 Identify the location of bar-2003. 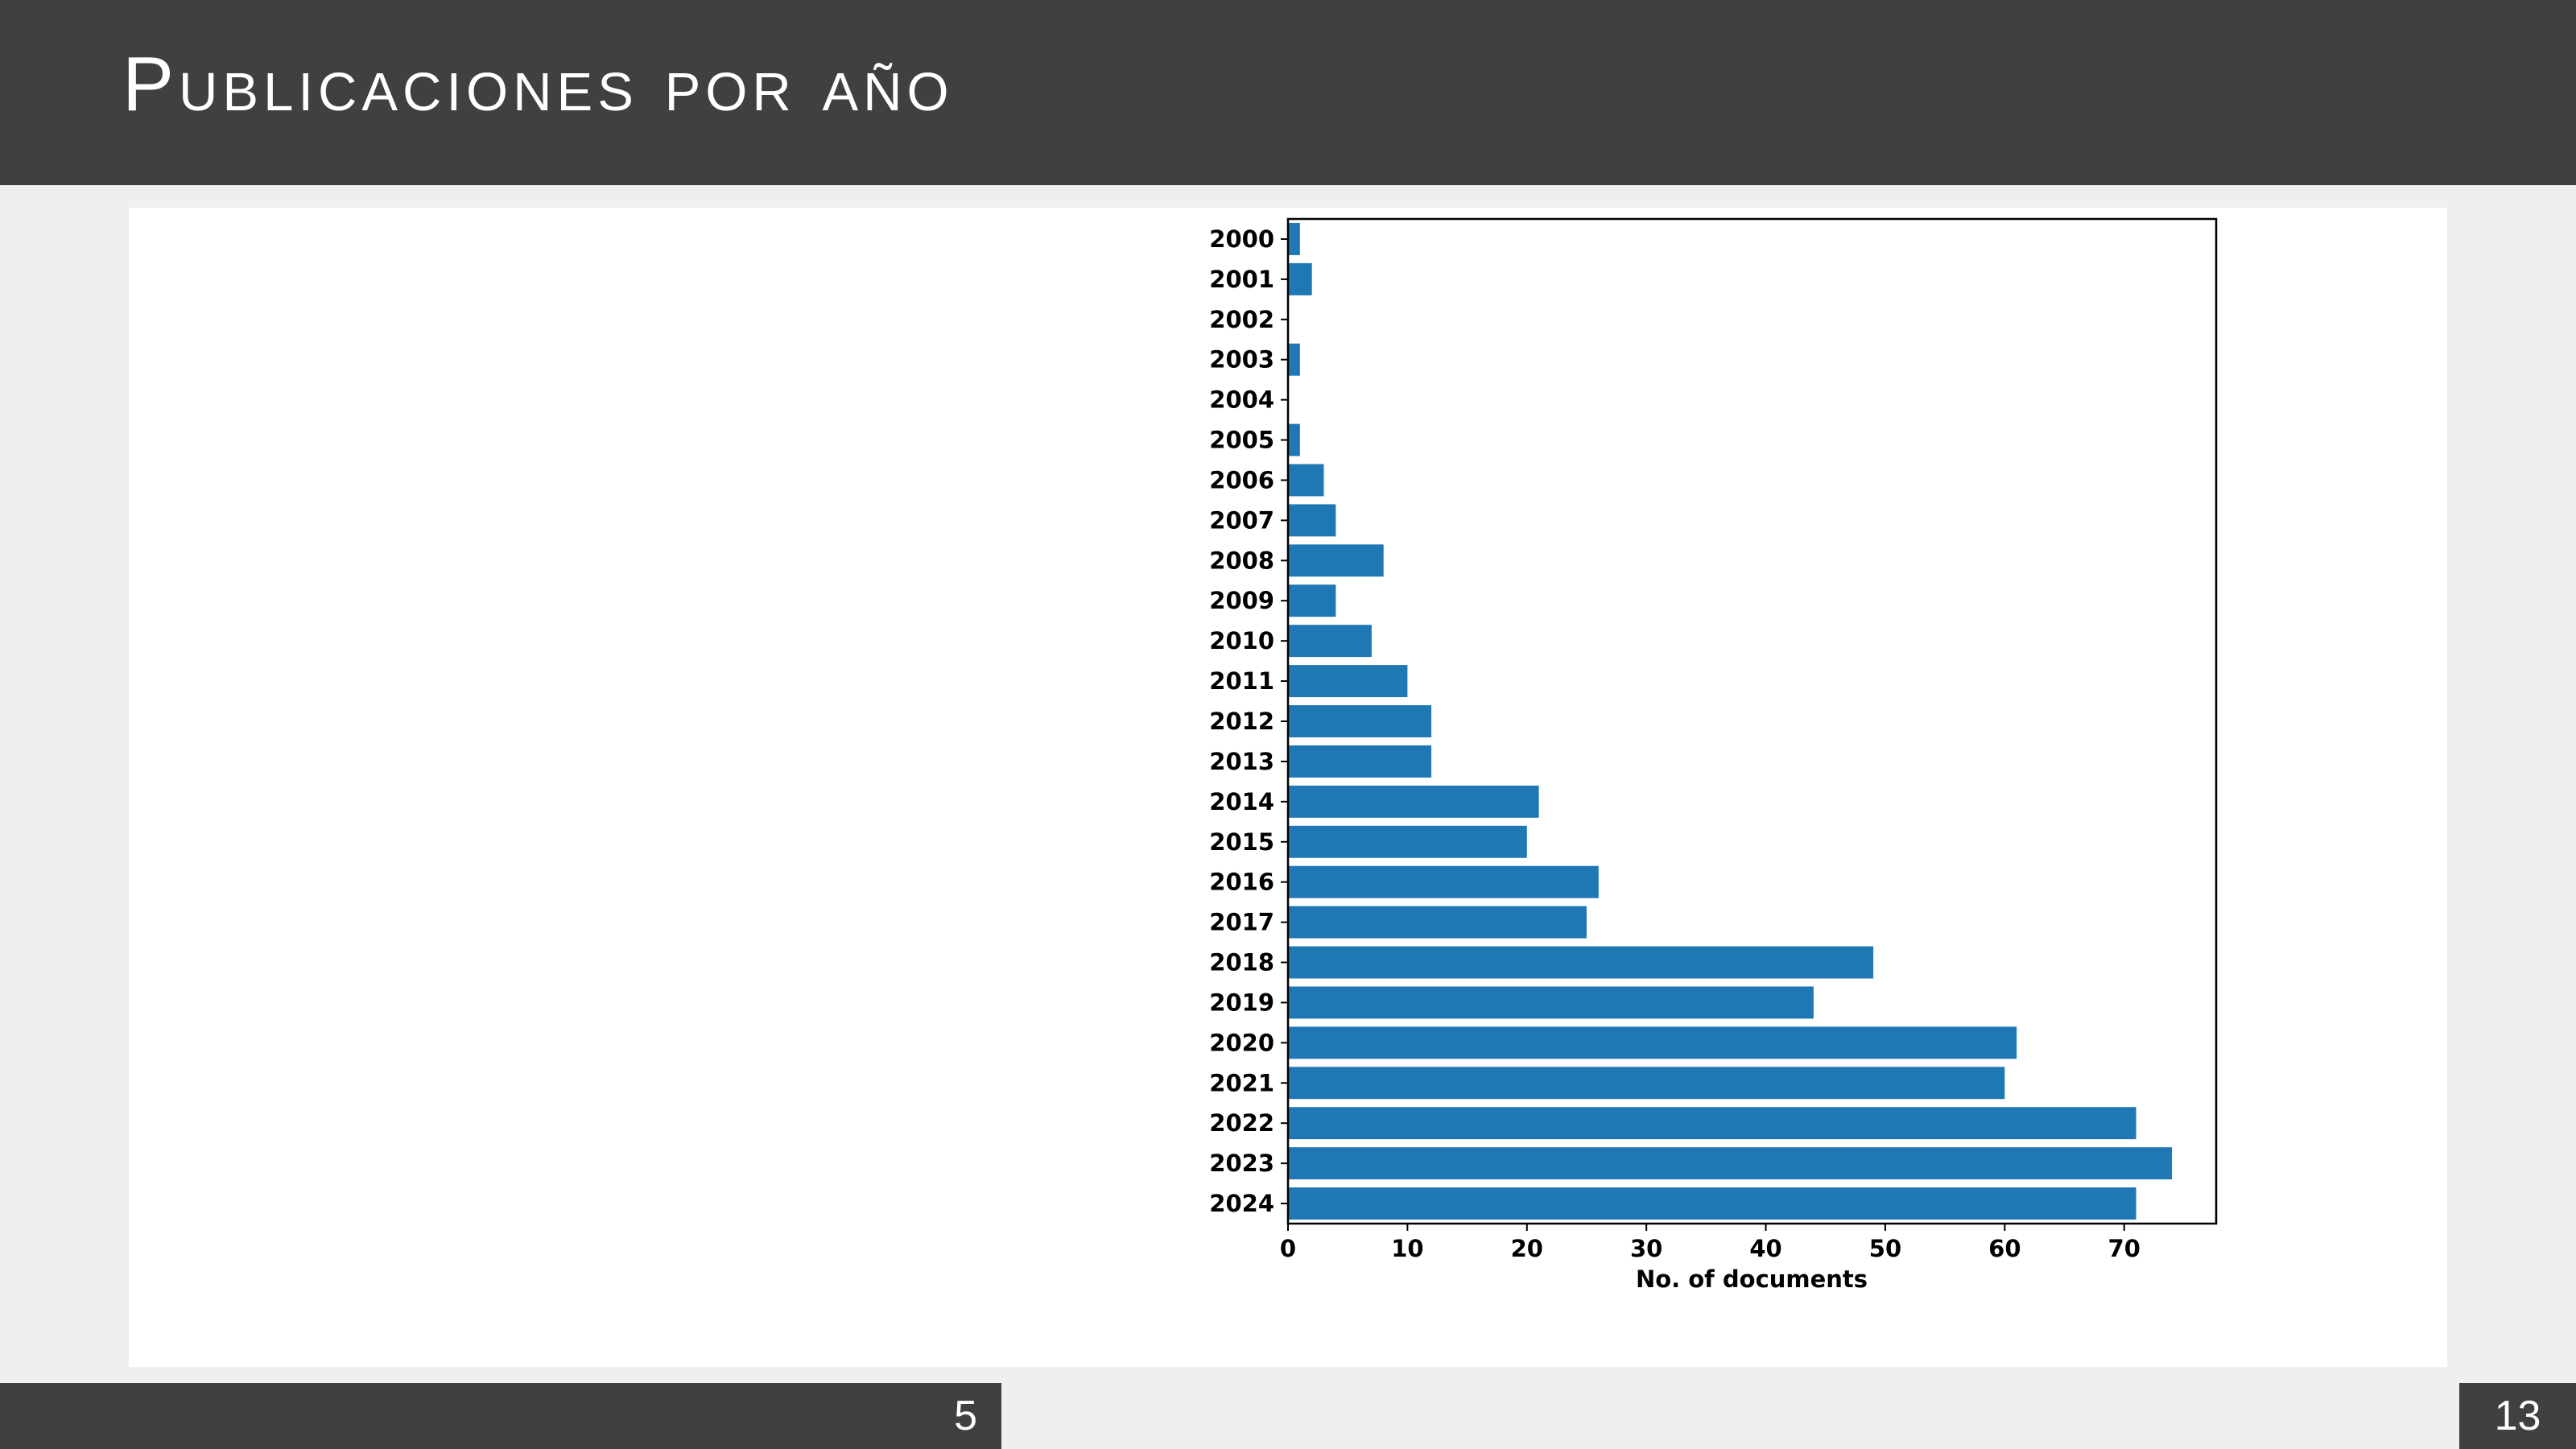
(1294, 359).